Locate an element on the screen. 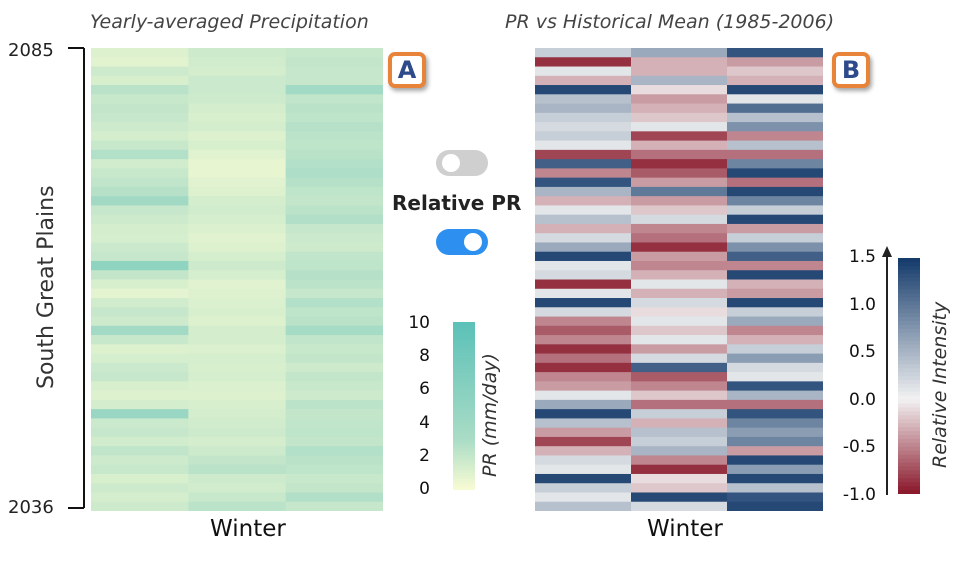 The width and height of the screenshot is (971, 564). colorbar-a-tick-label: 0 is located at coordinates (424, 489).